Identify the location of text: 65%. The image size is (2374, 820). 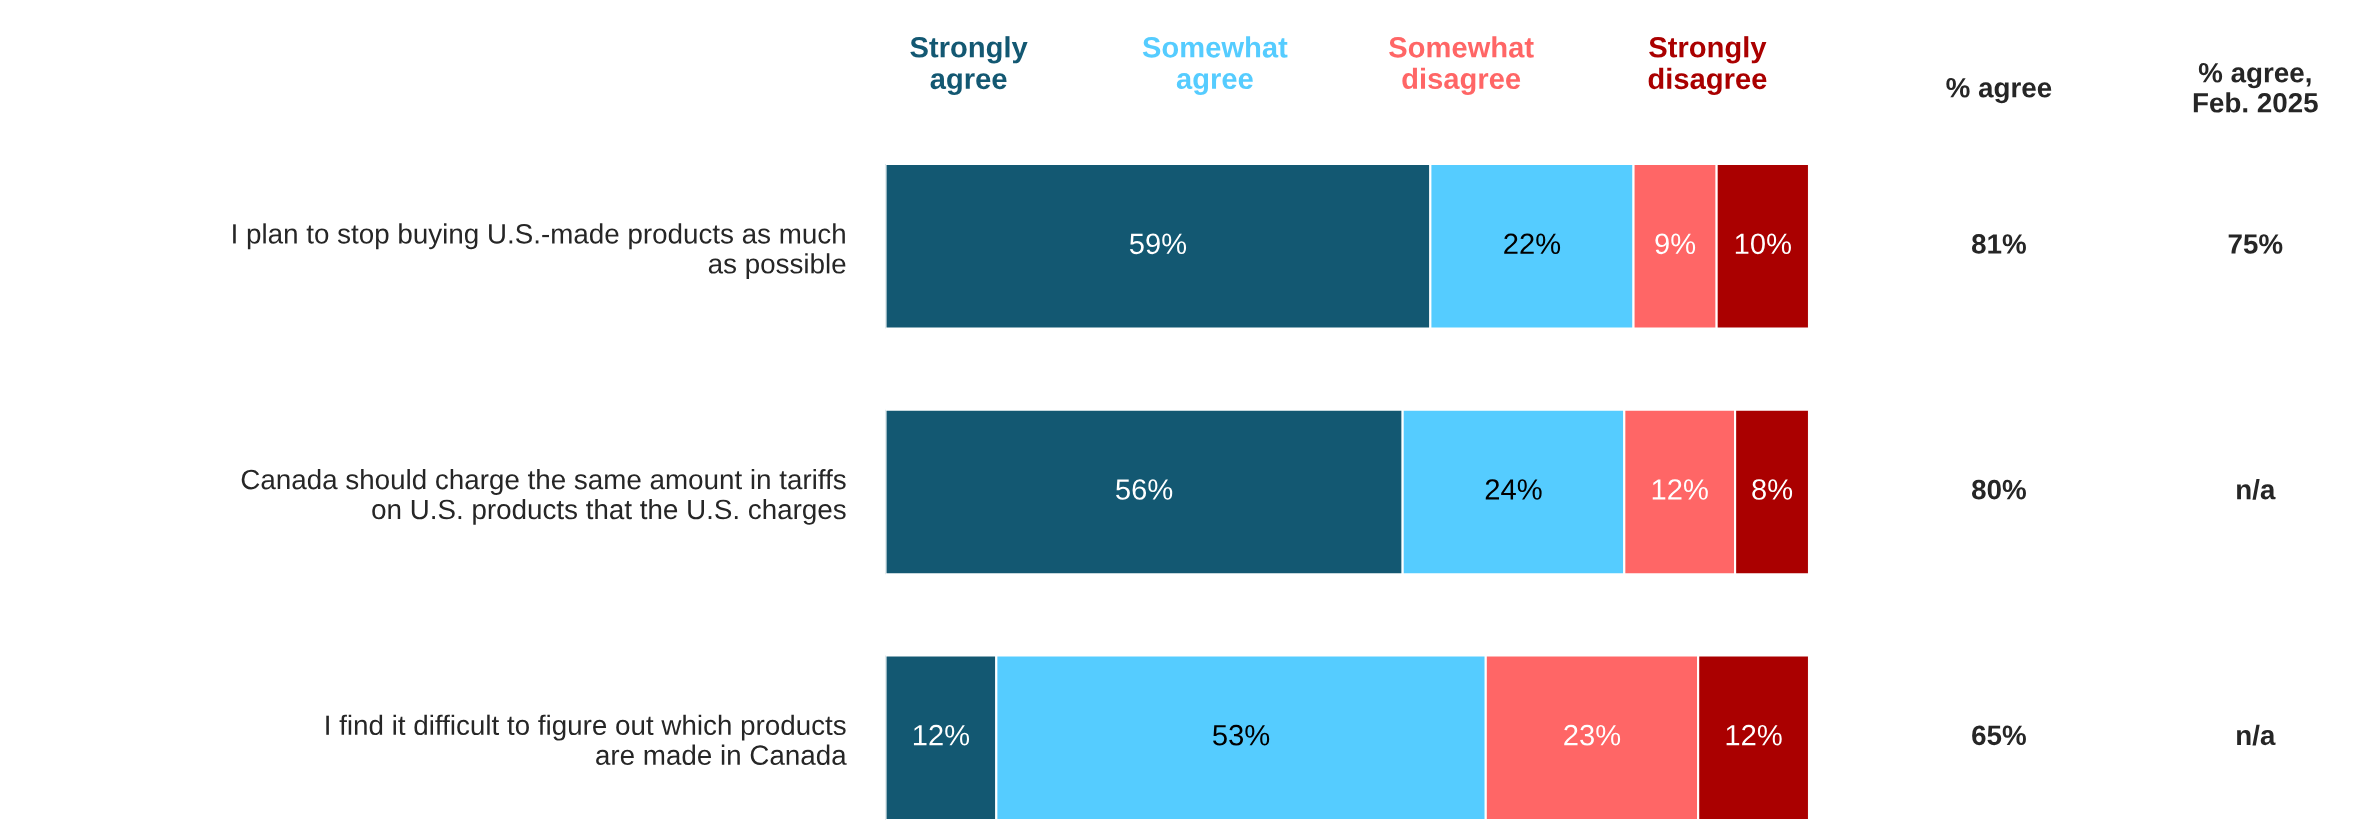
(1999, 735).